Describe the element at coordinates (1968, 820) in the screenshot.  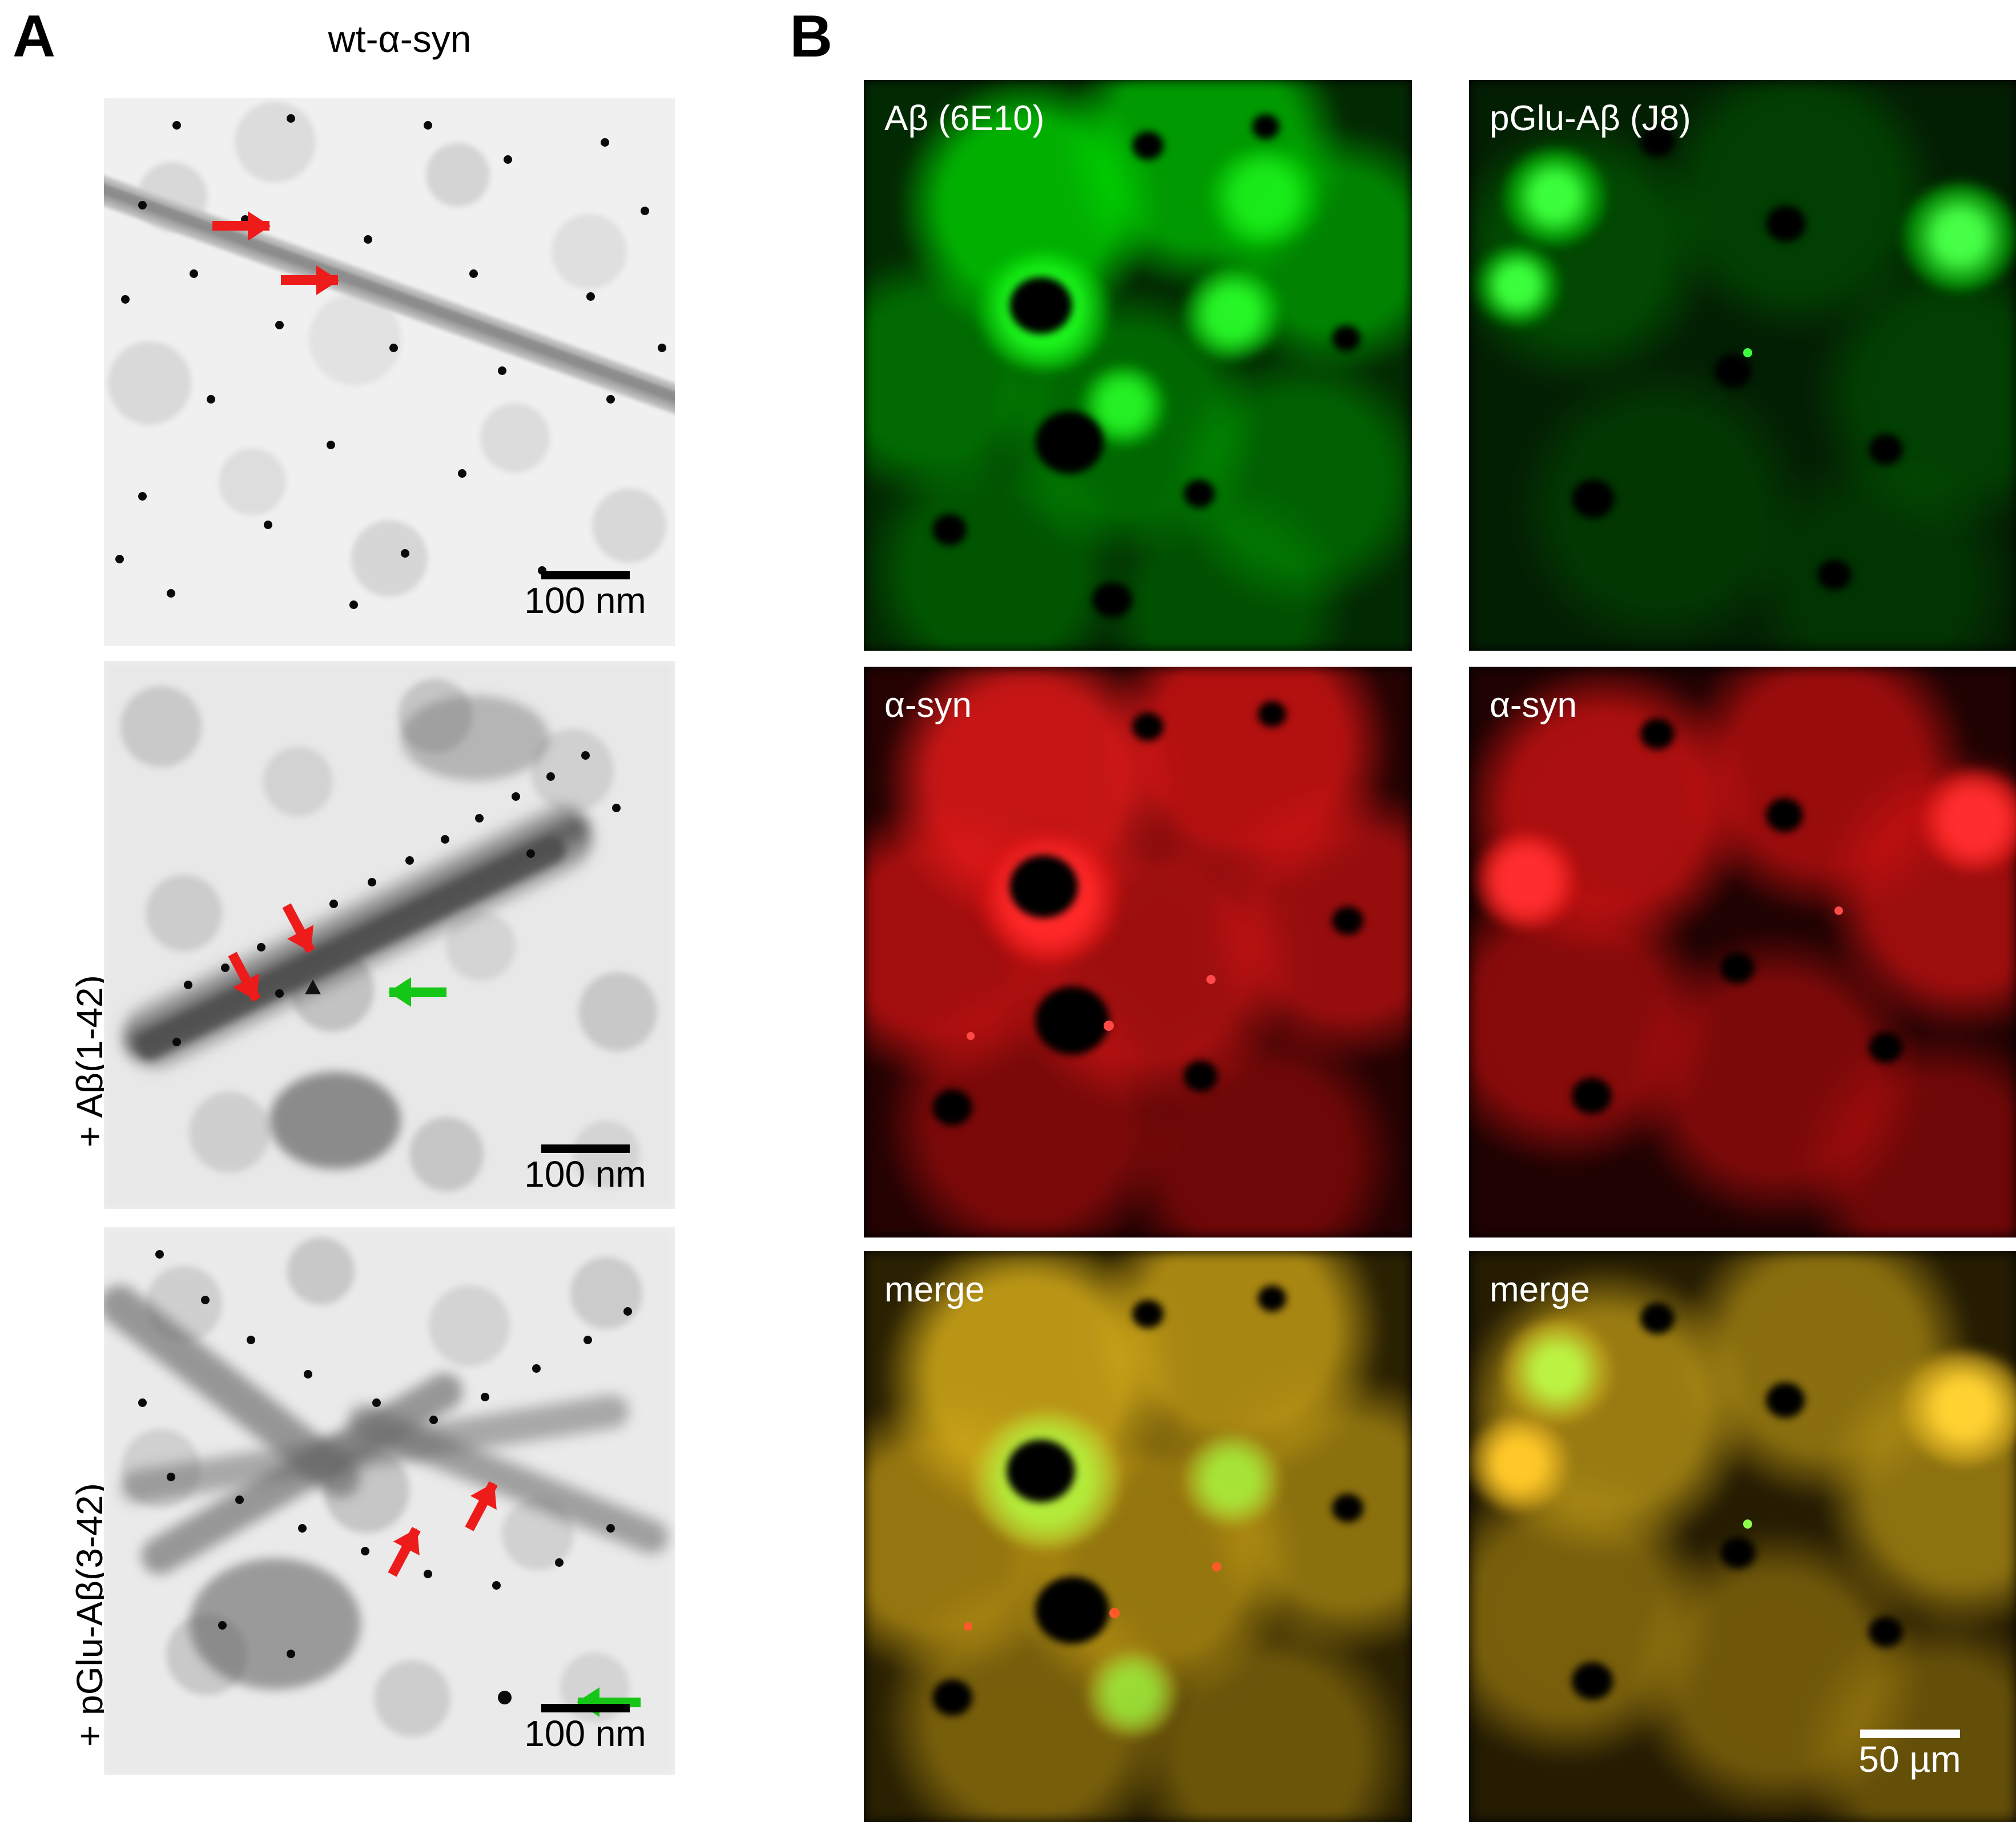
I see `plaque-red` at that location.